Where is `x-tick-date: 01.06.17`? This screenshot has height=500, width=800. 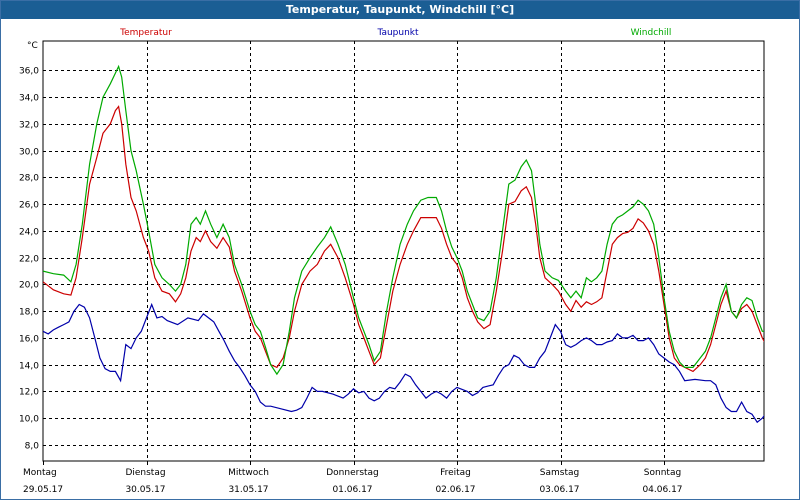 x-tick-date: 01.06.17 is located at coordinates (352, 490).